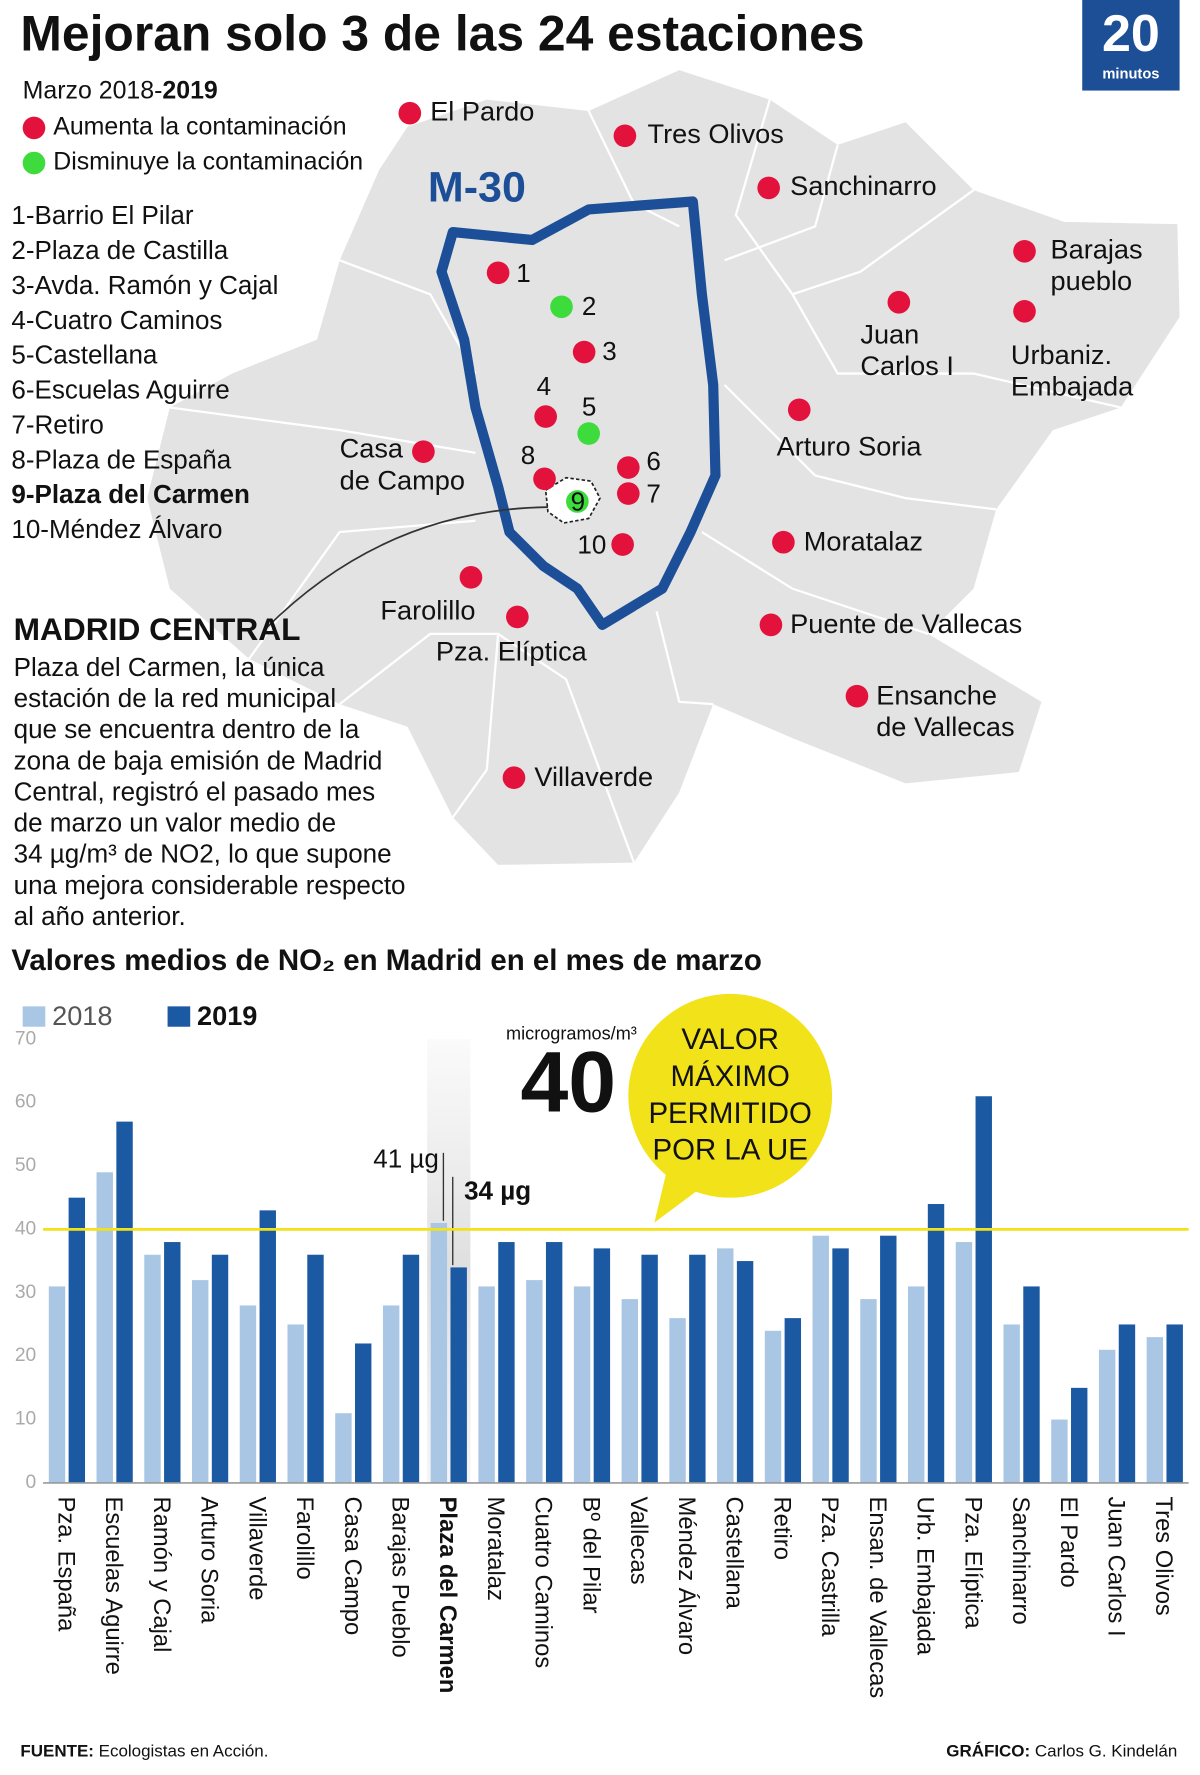 The height and width of the screenshot is (1775, 1200). I want to click on x-tick-label: Tres Olivos, so click(1163, 1556).